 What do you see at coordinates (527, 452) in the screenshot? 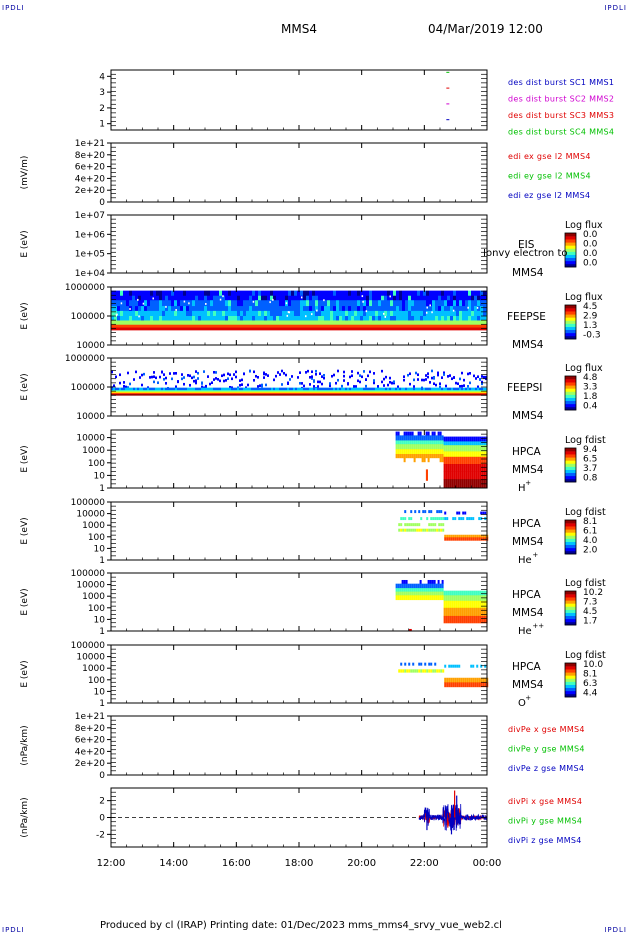
I see `instrument-label: HPCA` at bounding box center [527, 452].